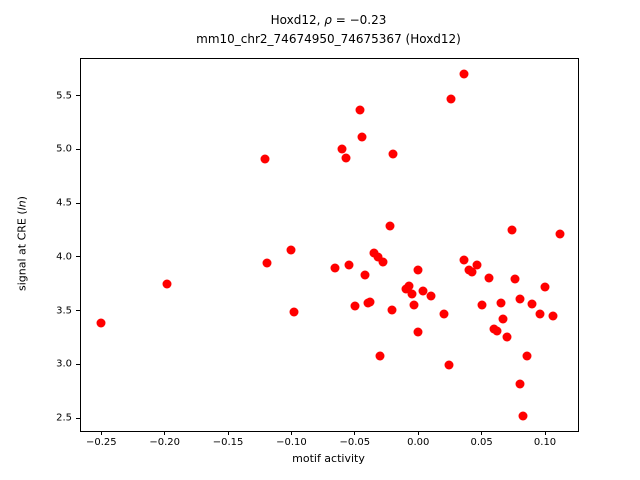 This screenshot has height=480, width=640. I want to click on y-axis-label: signal at CRE (ln), so click(22, 244).